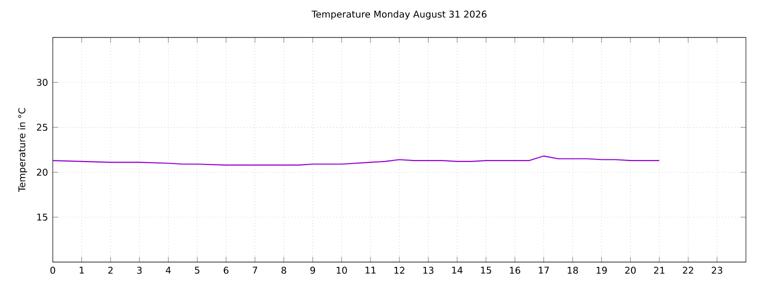 The width and height of the screenshot is (768, 288). Describe the element at coordinates (543, 270) in the screenshot. I see `x-tick-label: 17` at that location.